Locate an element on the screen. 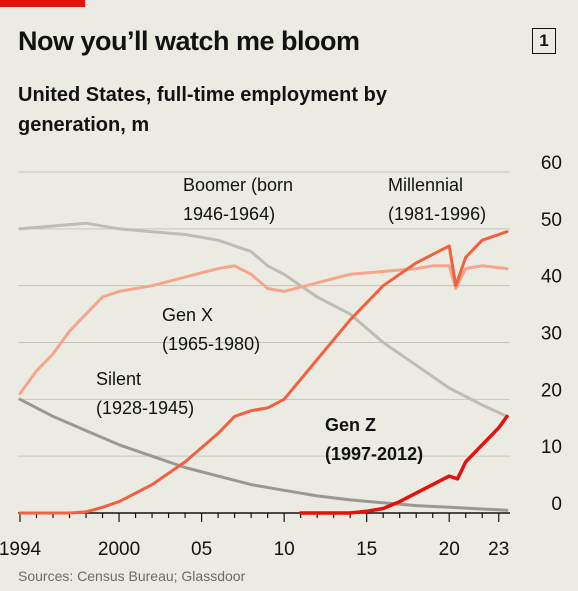 The height and width of the screenshot is (591, 578). y-tick-label: 60 is located at coordinates (551, 163).